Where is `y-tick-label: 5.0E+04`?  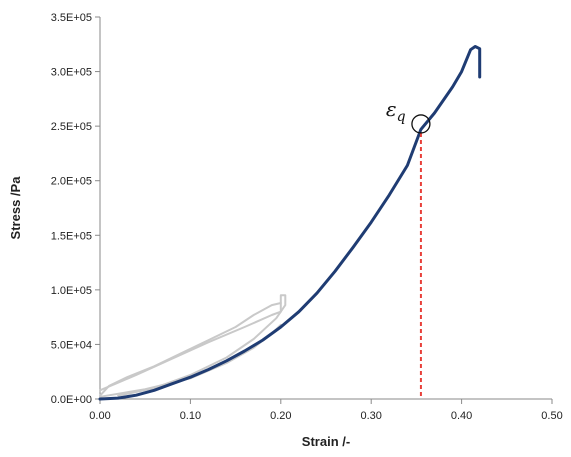 y-tick-label: 5.0E+04 is located at coordinates (71, 345).